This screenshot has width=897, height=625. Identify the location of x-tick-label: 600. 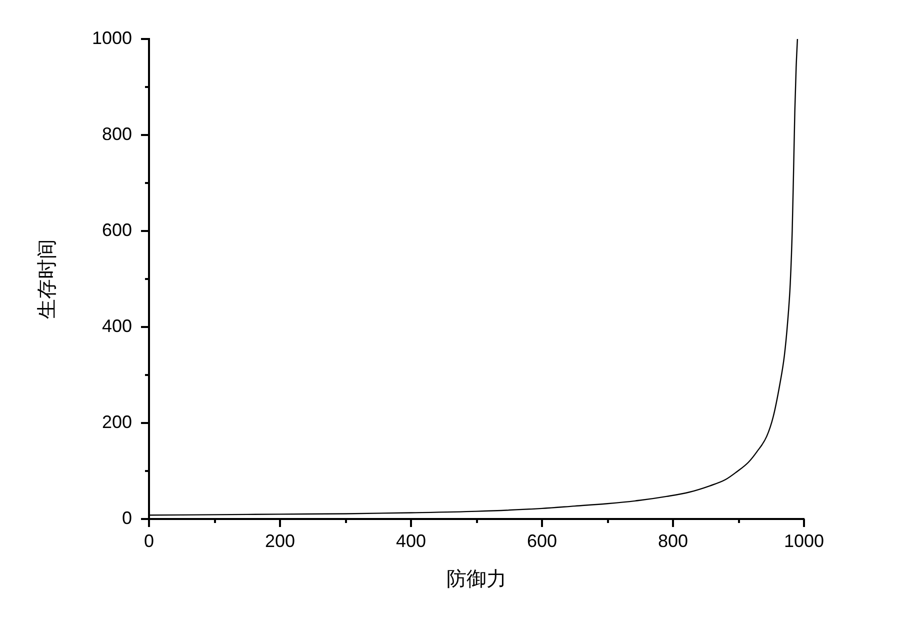
(542, 540).